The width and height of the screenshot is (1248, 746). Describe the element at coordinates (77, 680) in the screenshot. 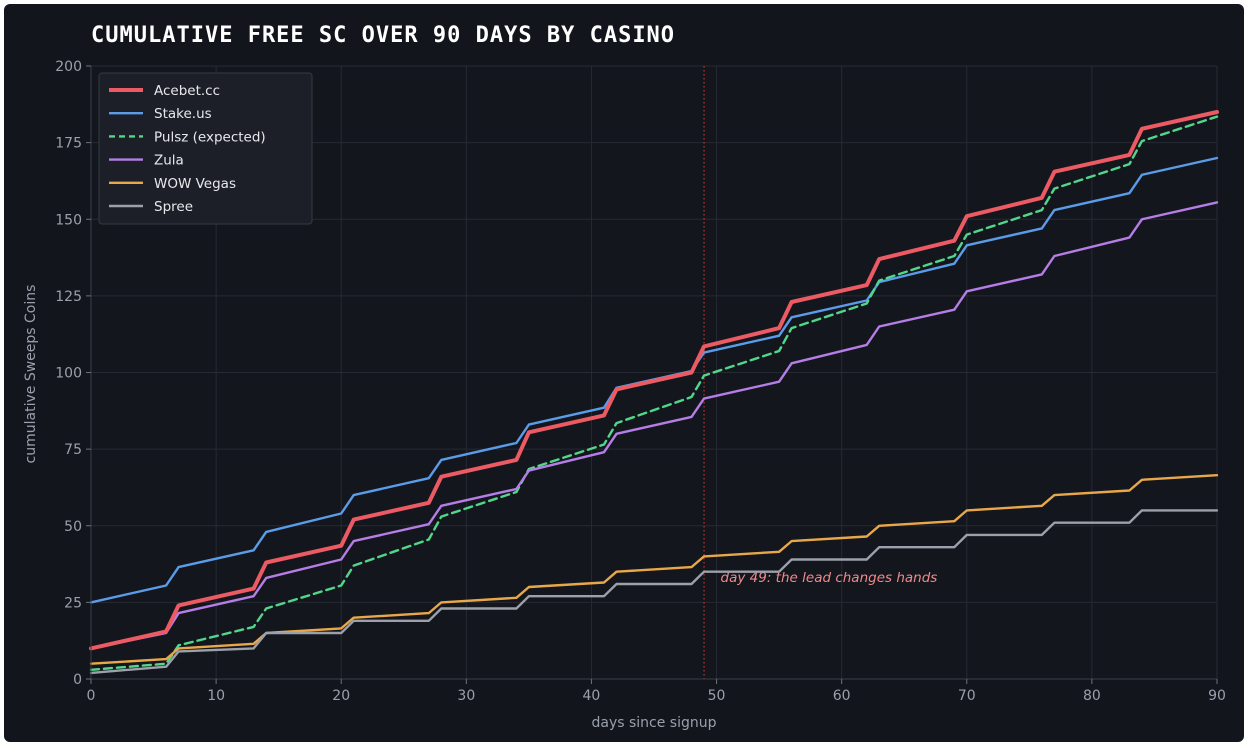

I see `y-tick-label: 0` at that location.